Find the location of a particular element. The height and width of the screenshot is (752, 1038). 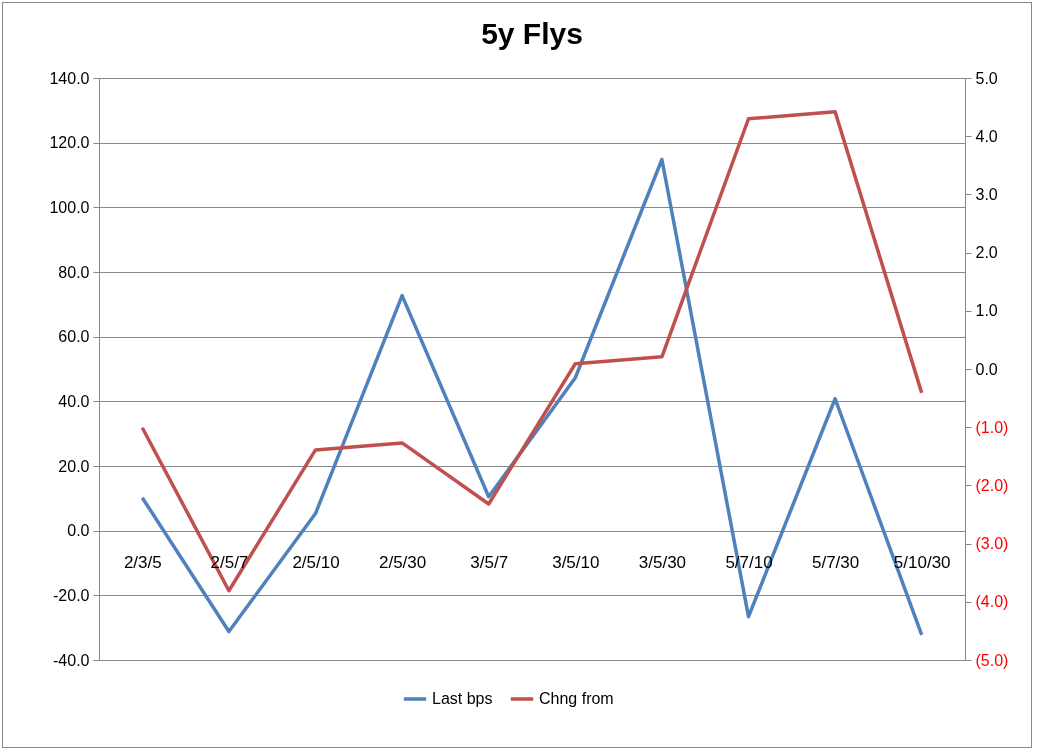

y-tick-label: 40.0 is located at coordinates (74, 401).